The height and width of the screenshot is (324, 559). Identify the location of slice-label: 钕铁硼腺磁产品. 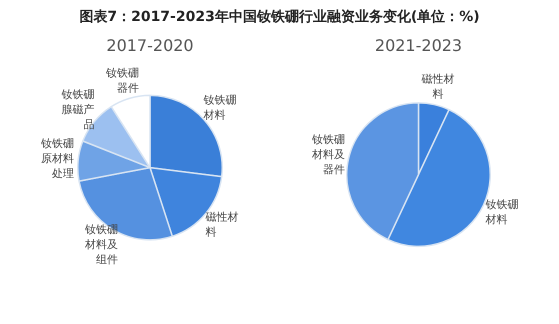
(77, 109).